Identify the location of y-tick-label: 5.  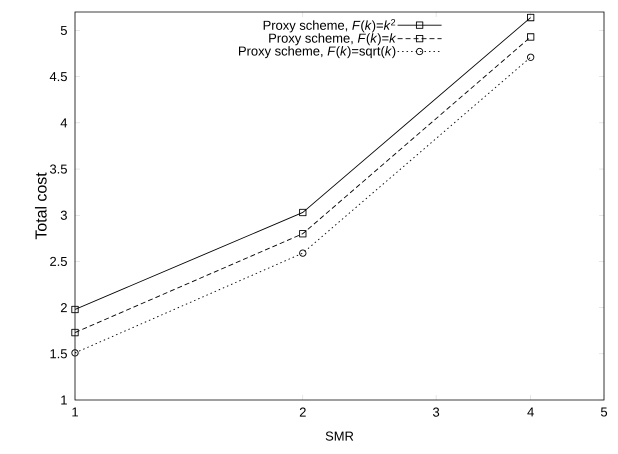
(63, 30).